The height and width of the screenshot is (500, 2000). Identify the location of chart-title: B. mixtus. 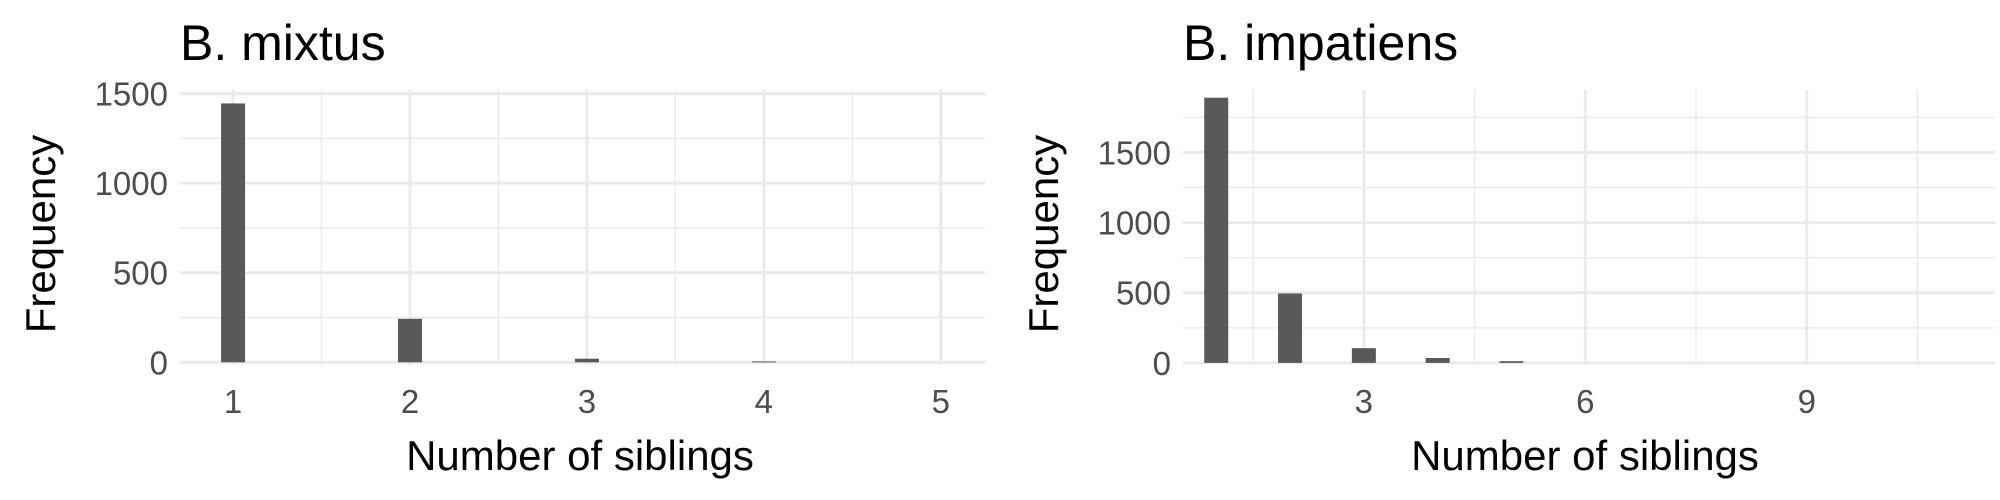
(283, 43).